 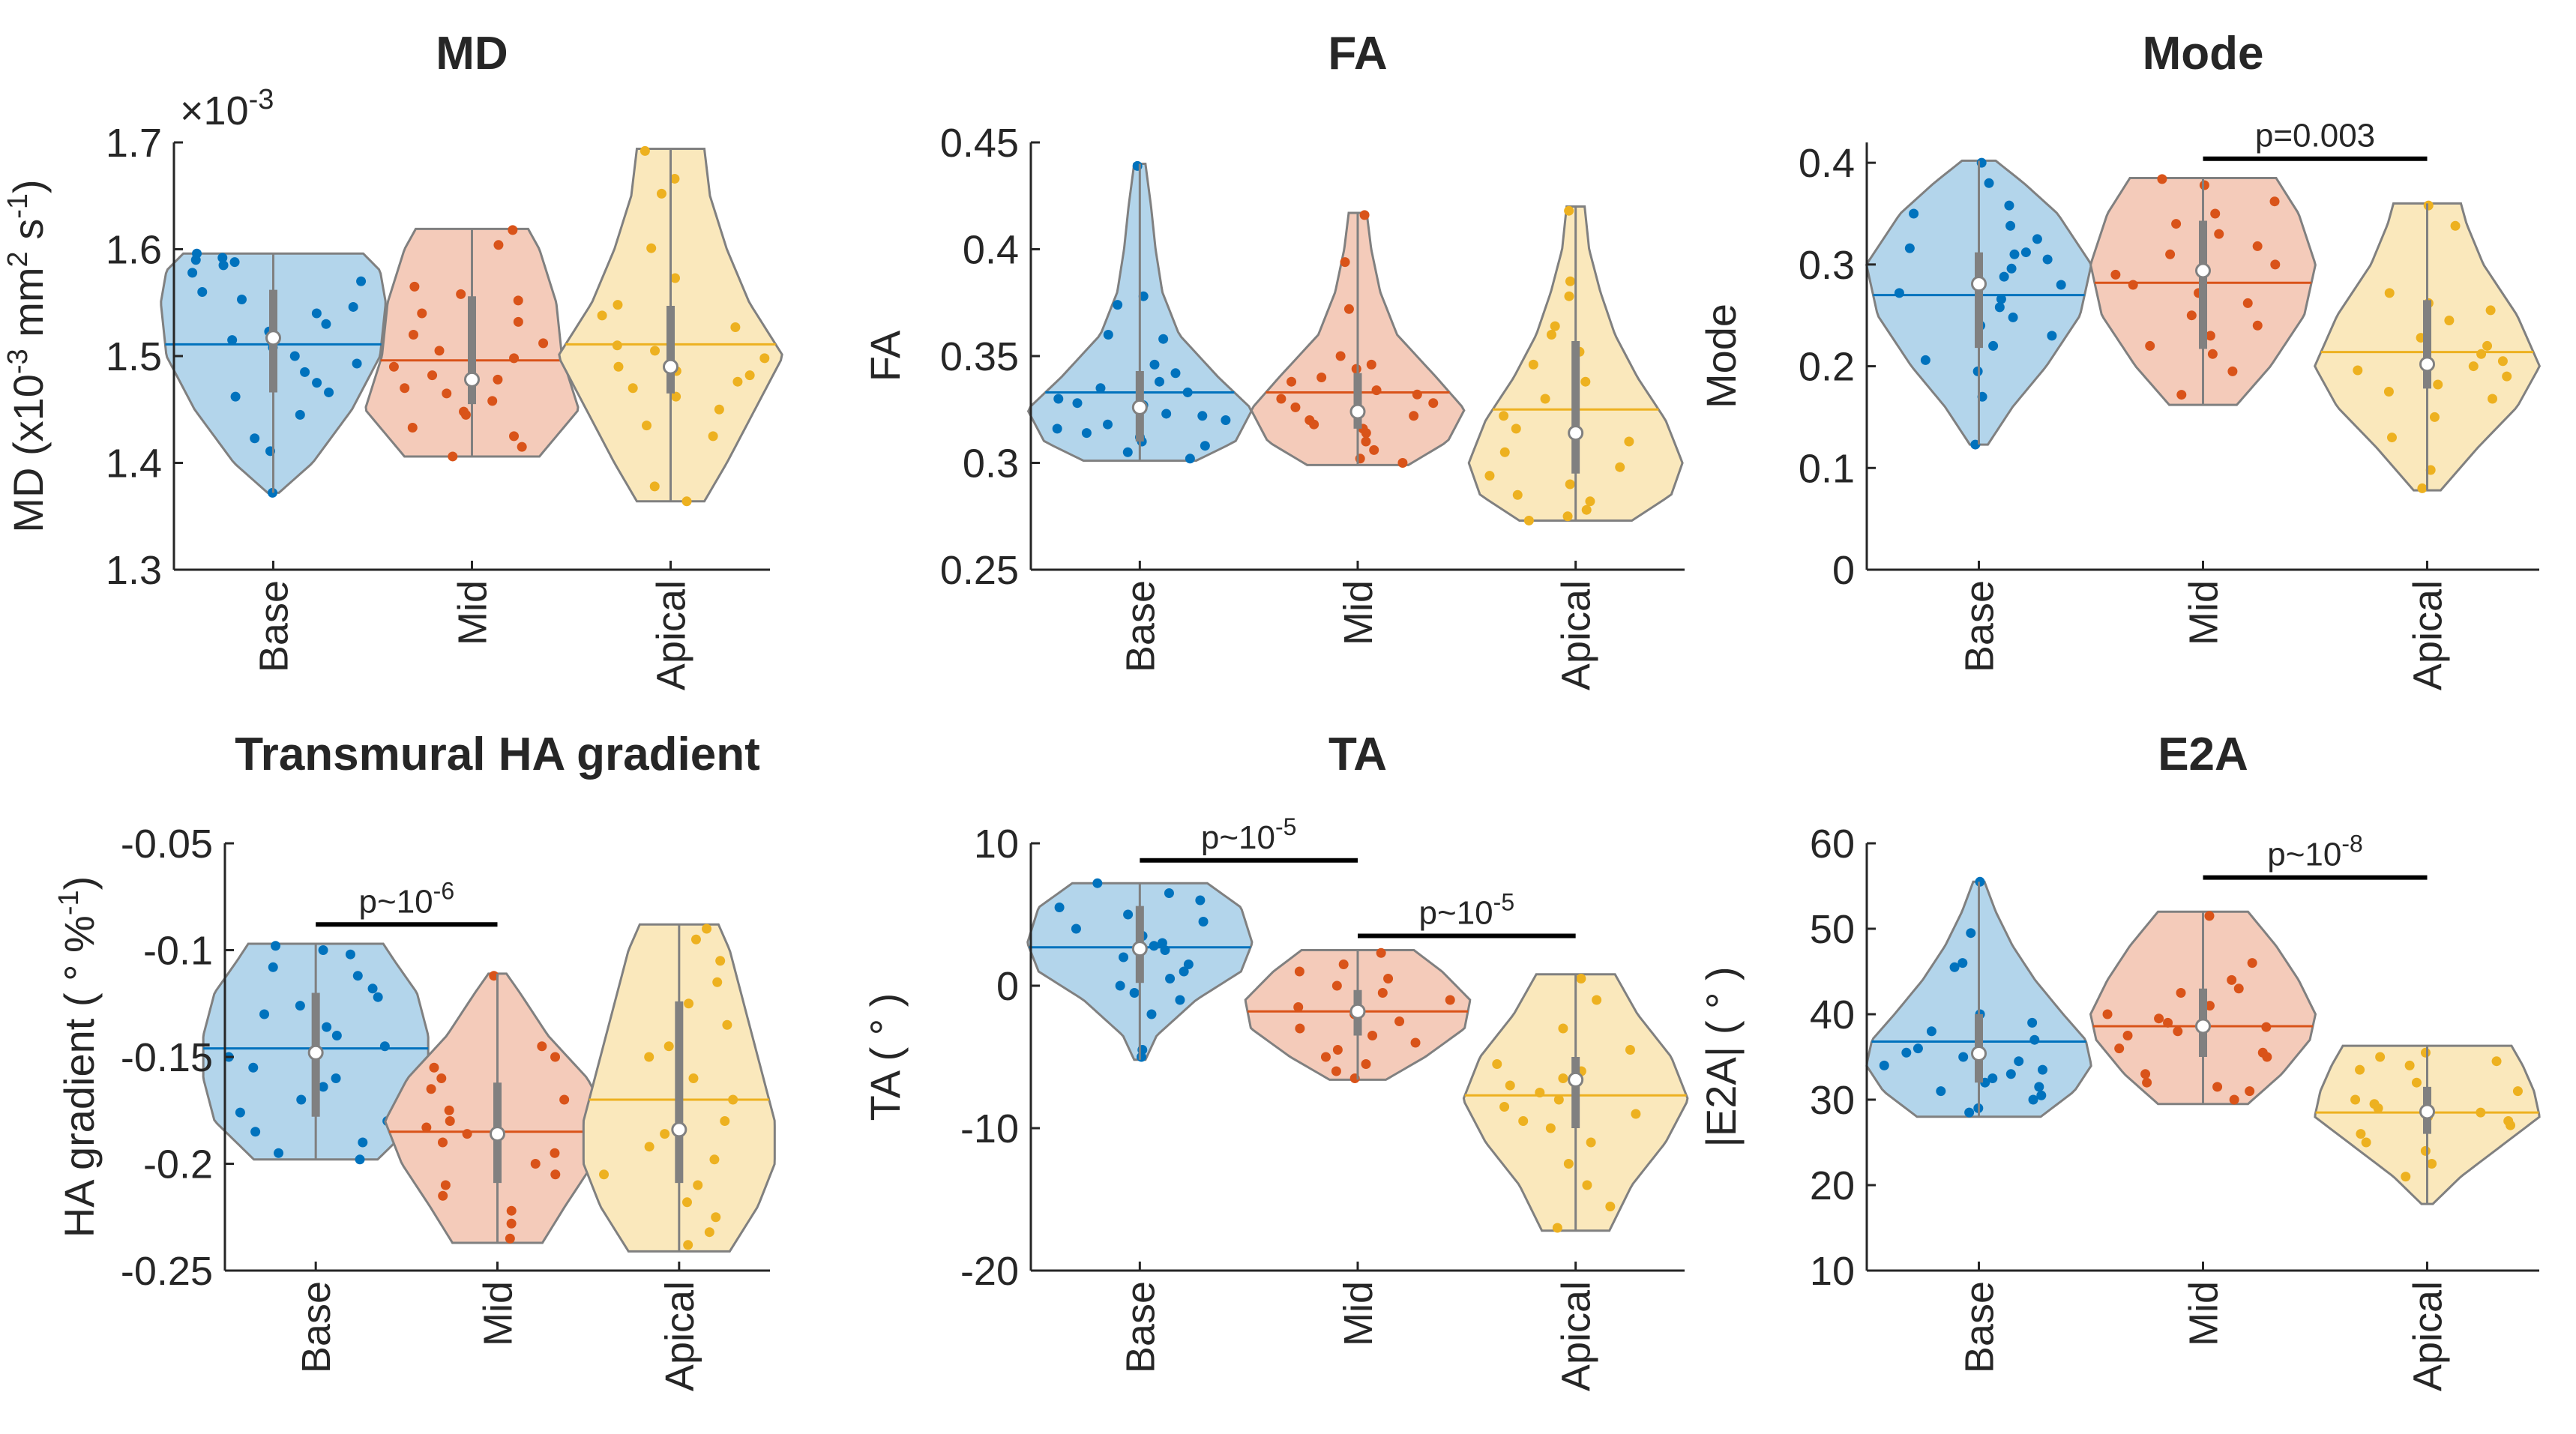 I want to click on y-axis-label: TA ( ° ), so click(x=885, y=1057).